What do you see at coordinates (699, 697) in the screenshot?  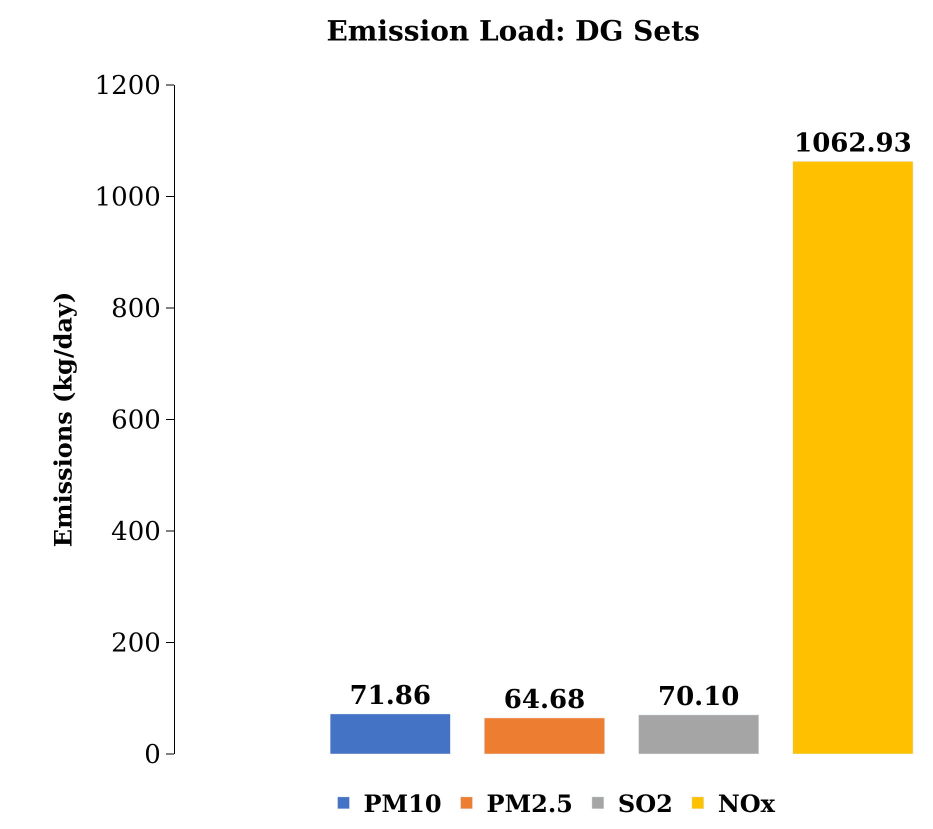 I see `data-label: 70.10` at bounding box center [699, 697].